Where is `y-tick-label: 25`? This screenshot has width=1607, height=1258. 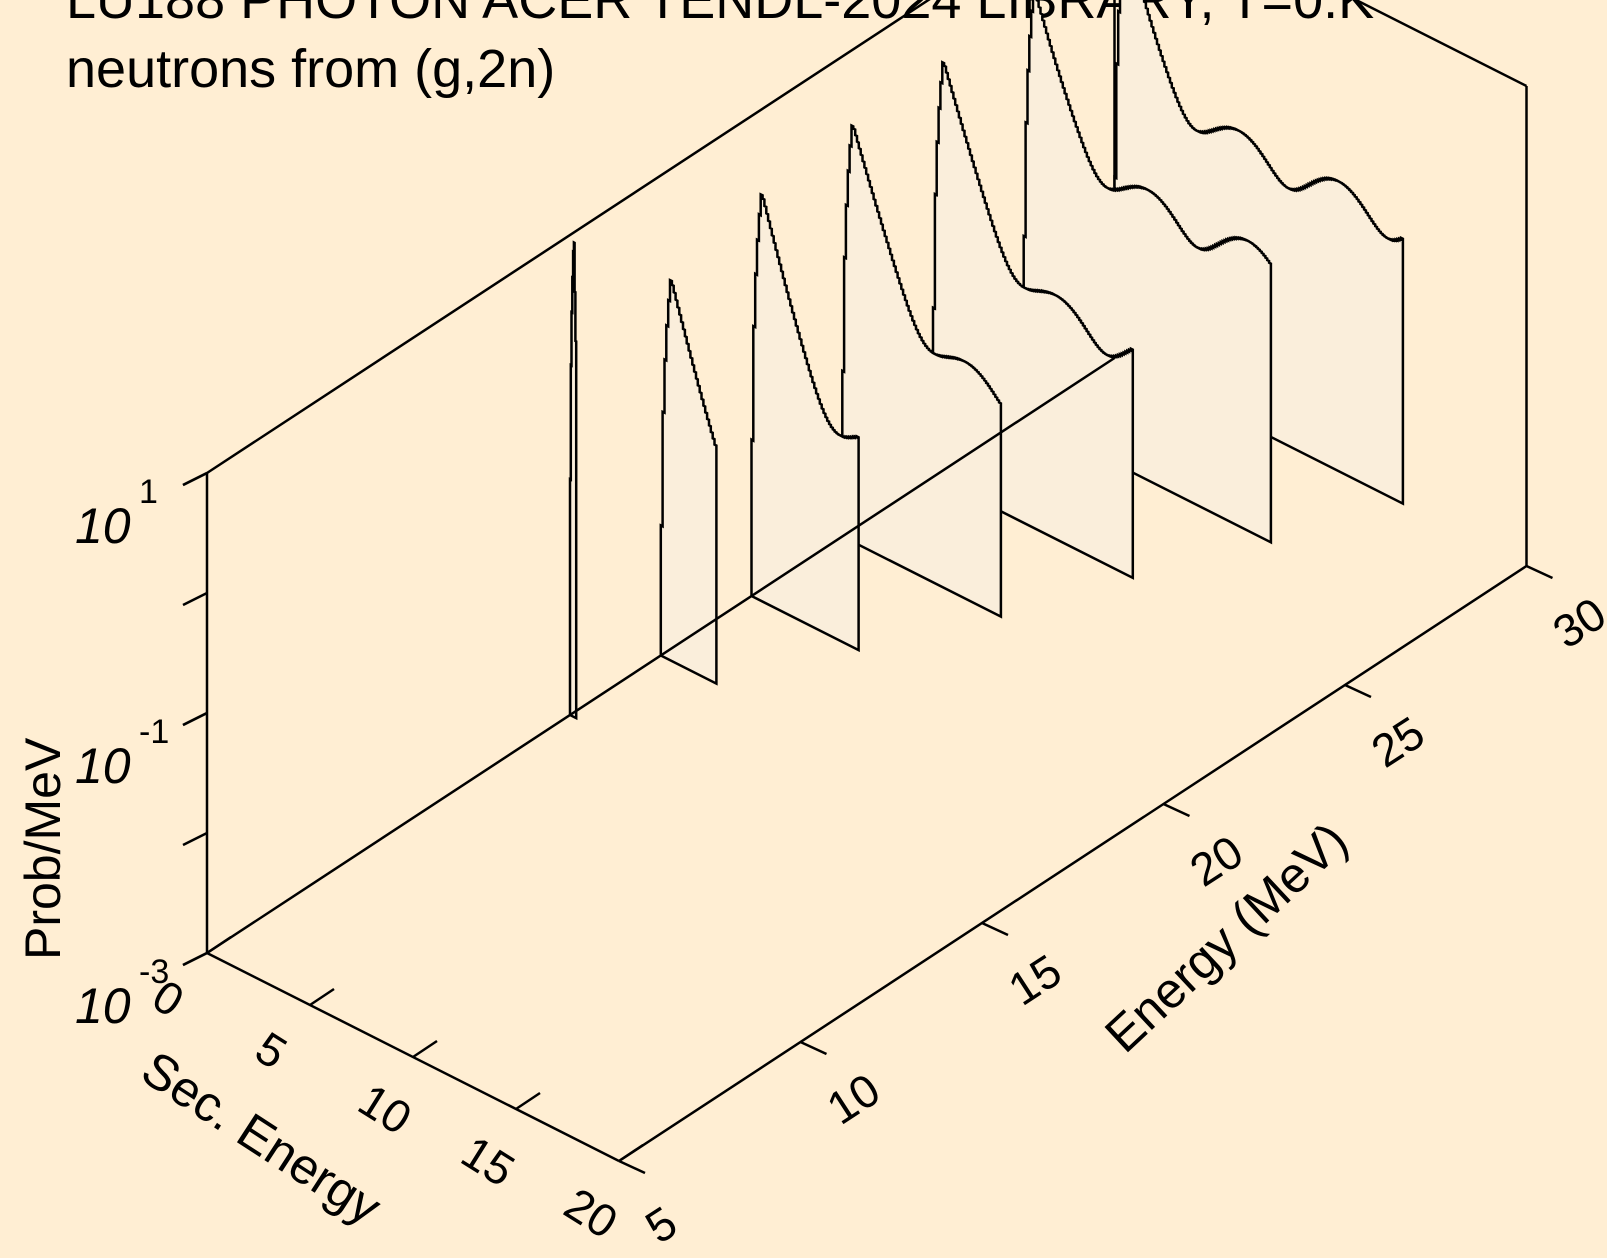 y-tick-label: 25 is located at coordinates (1397, 741).